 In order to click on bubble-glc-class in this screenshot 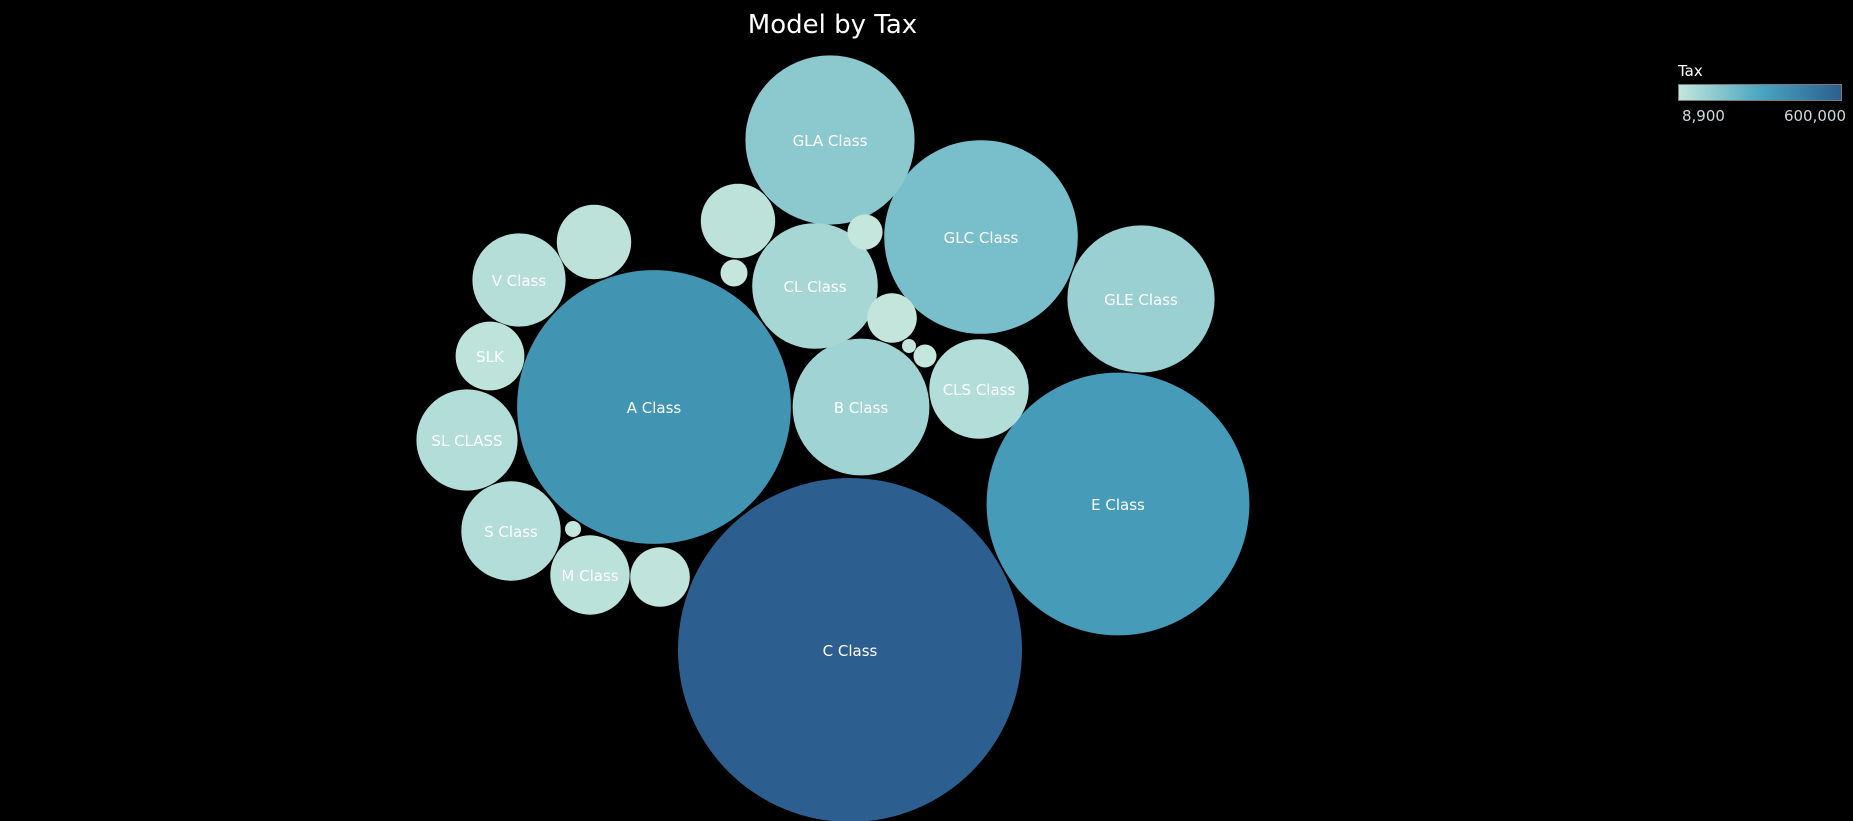, I will do `click(981, 237)`.